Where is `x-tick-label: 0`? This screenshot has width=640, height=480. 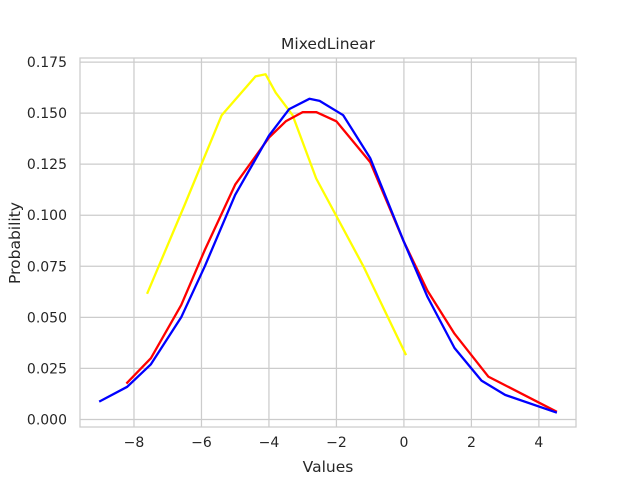 x-tick-label: 0 is located at coordinates (403, 443).